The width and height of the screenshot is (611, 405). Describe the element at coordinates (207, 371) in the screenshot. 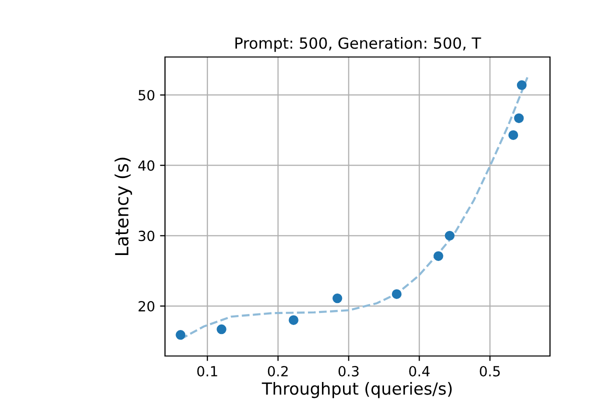

I see `x-tick-label: 0.1` at that location.